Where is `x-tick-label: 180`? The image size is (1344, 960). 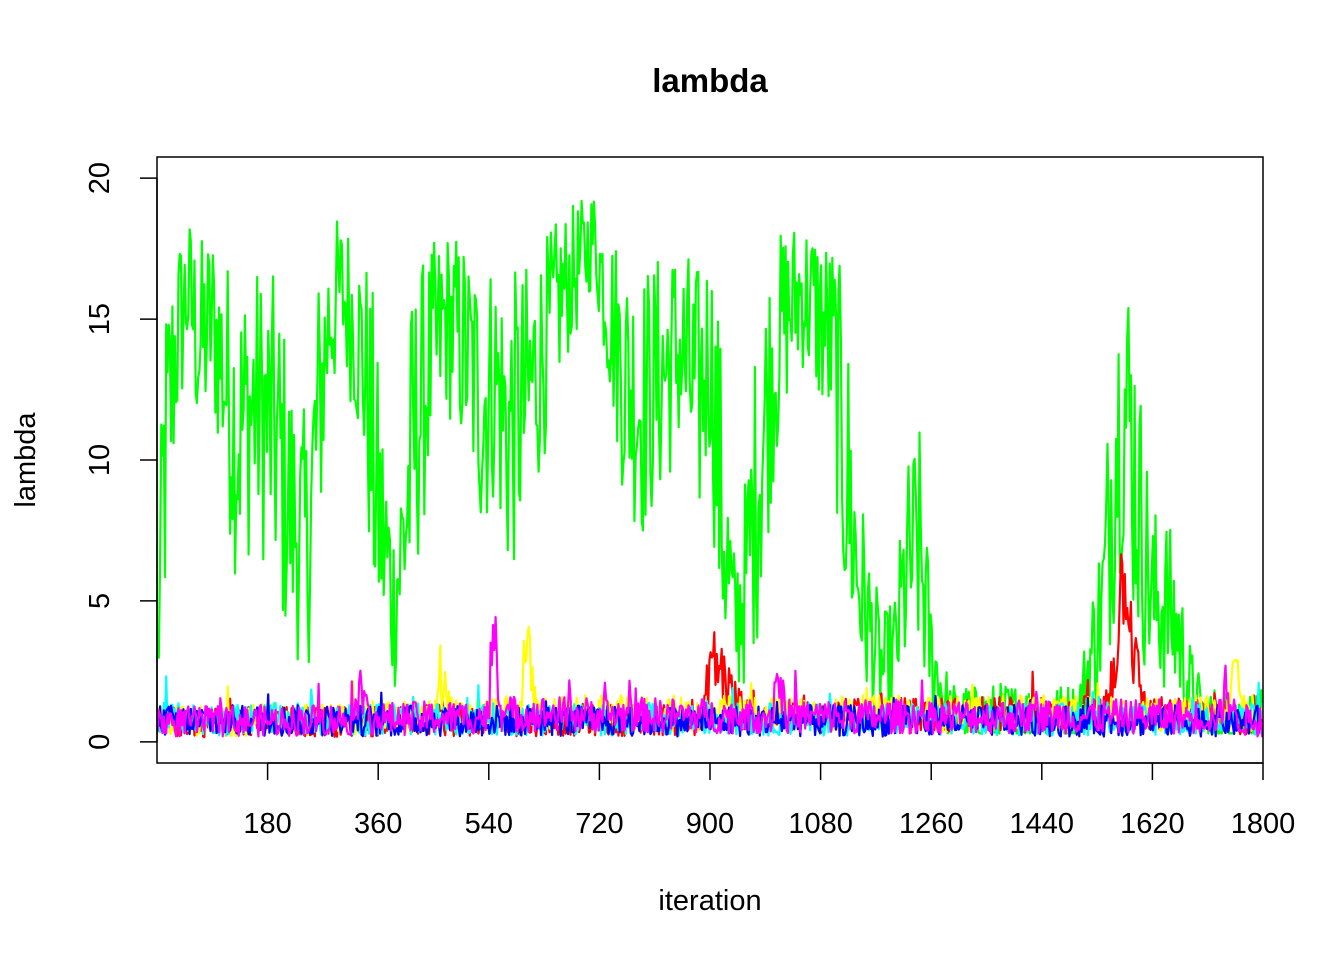 x-tick-label: 180 is located at coordinates (267, 824).